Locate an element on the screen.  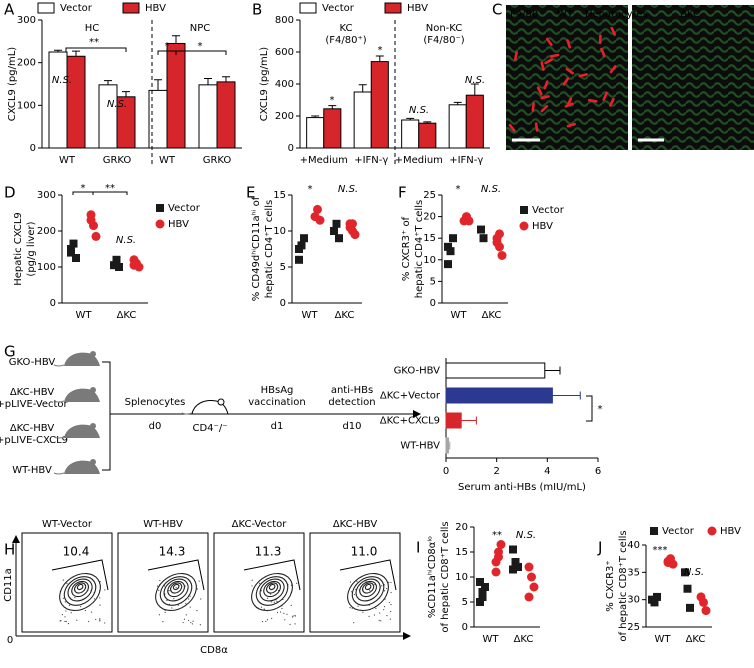
panel-label: B is located at coordinates (257, 10).